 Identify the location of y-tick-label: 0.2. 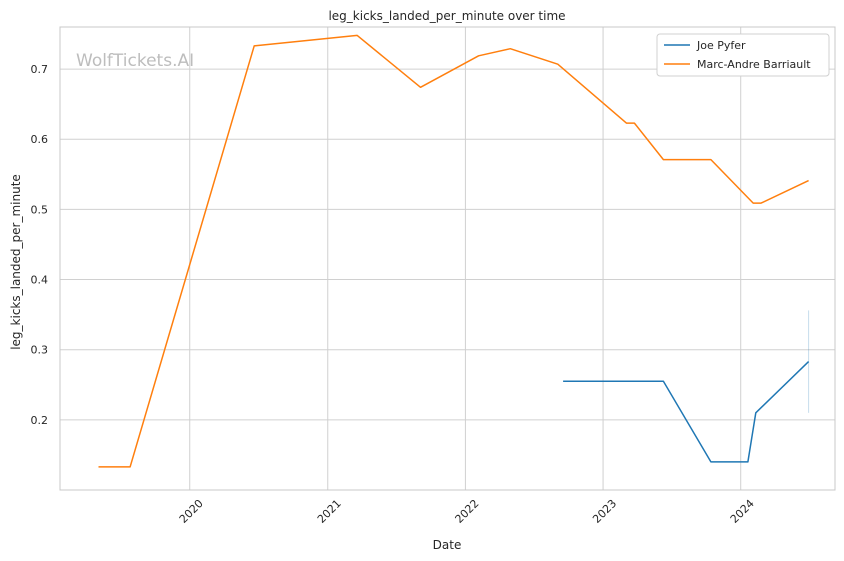
(40, 420).